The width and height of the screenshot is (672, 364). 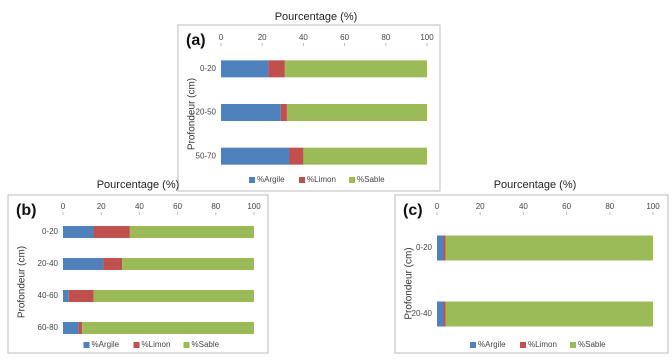 What do you see at coordinates (413, 210) in the screenshot?
I see `panel-label: (c)` at bounding box center [413, 210].